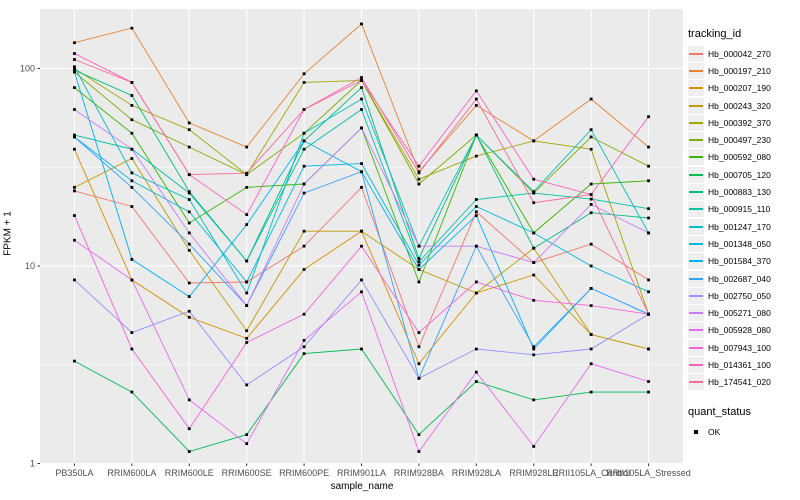  Describe the element at coordinates (419, 473) in the screenshot. I see `x-tick-label: RRIM928BA` at that location.